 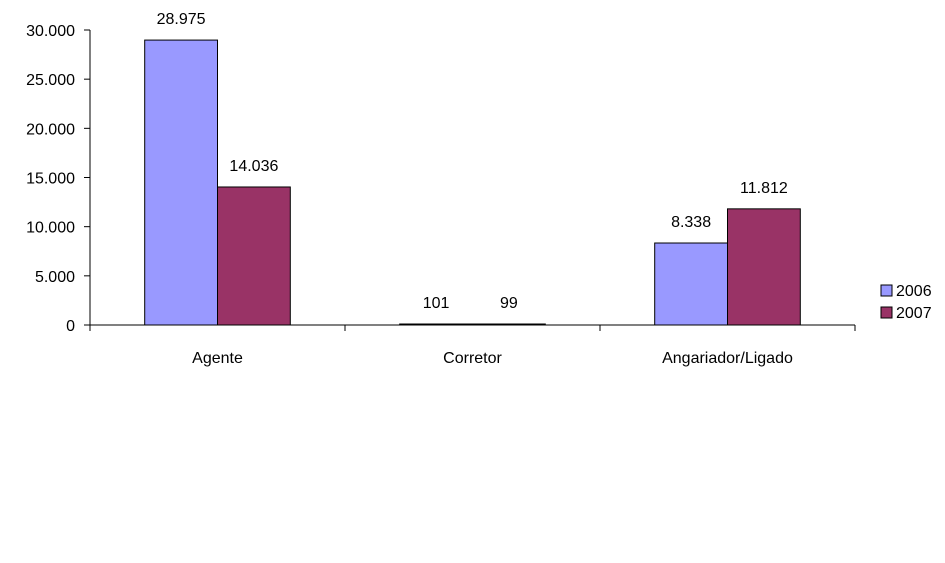 I want to click on data-label: 14.036, so click(x=253, y=166).